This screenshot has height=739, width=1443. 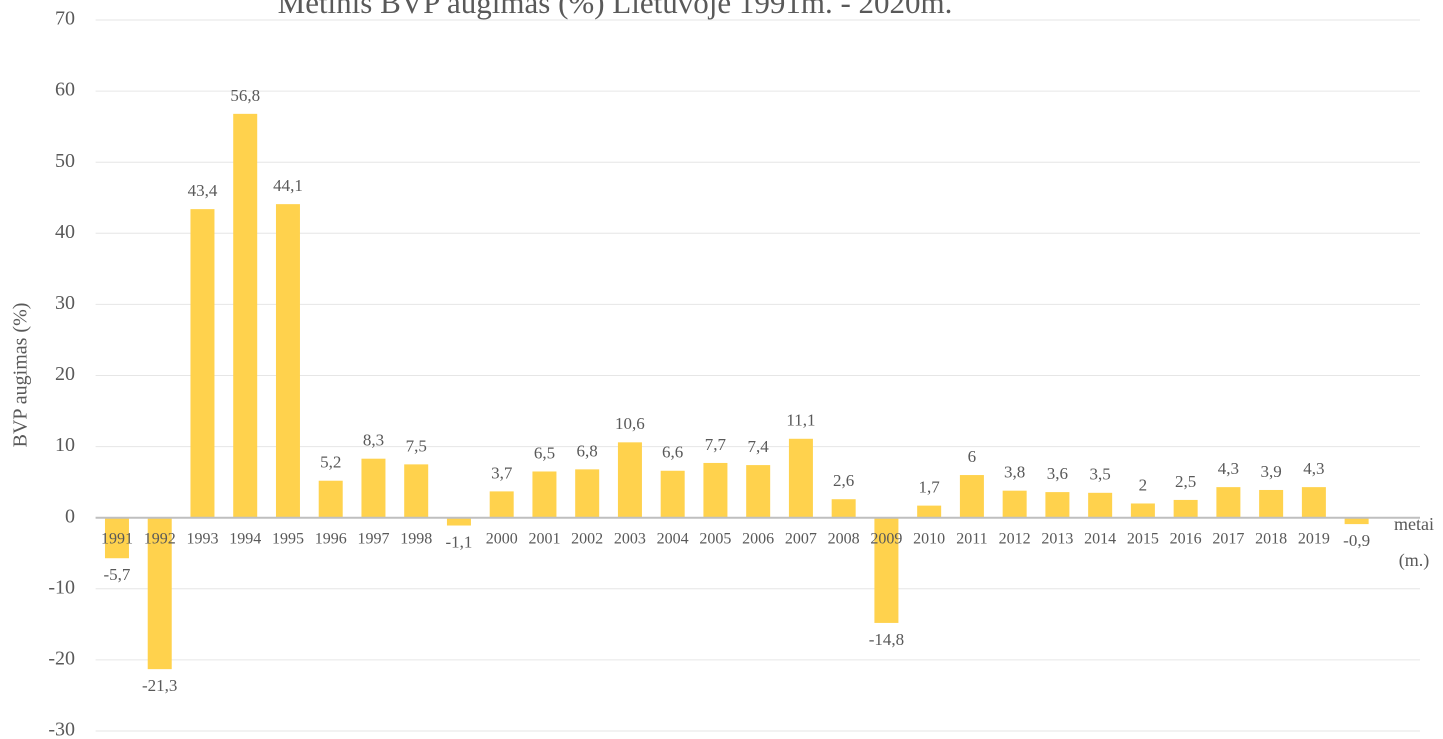 I want to click on x-tick-label: 2014, so click(x=1100, y=538).